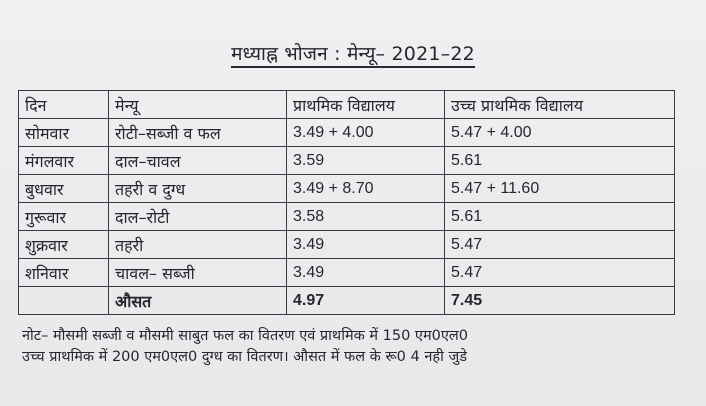 The image size is (706, 406). Describe the element at coordinates (197, 188) in the screenshot. I see `cell-menu: तहरी व दुग्ध` at that location.